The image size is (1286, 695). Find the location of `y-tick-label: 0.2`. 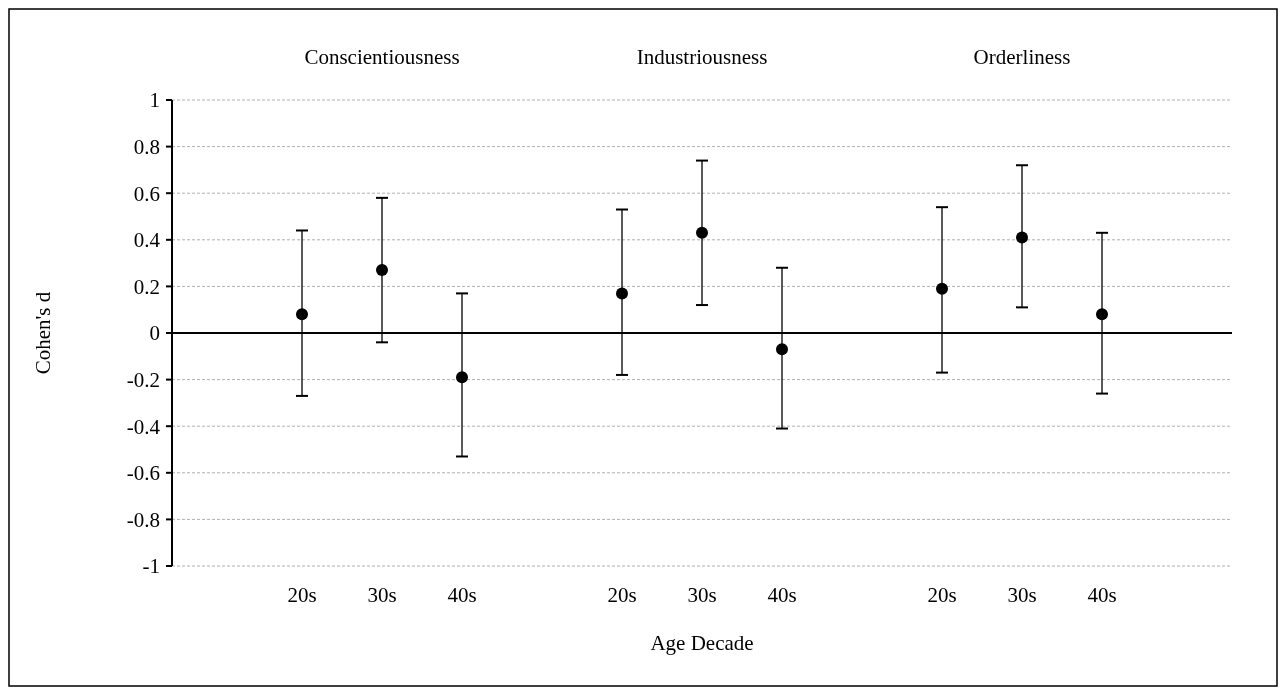

y-tick-label: 0.2 is located at coordinates (146, 286).